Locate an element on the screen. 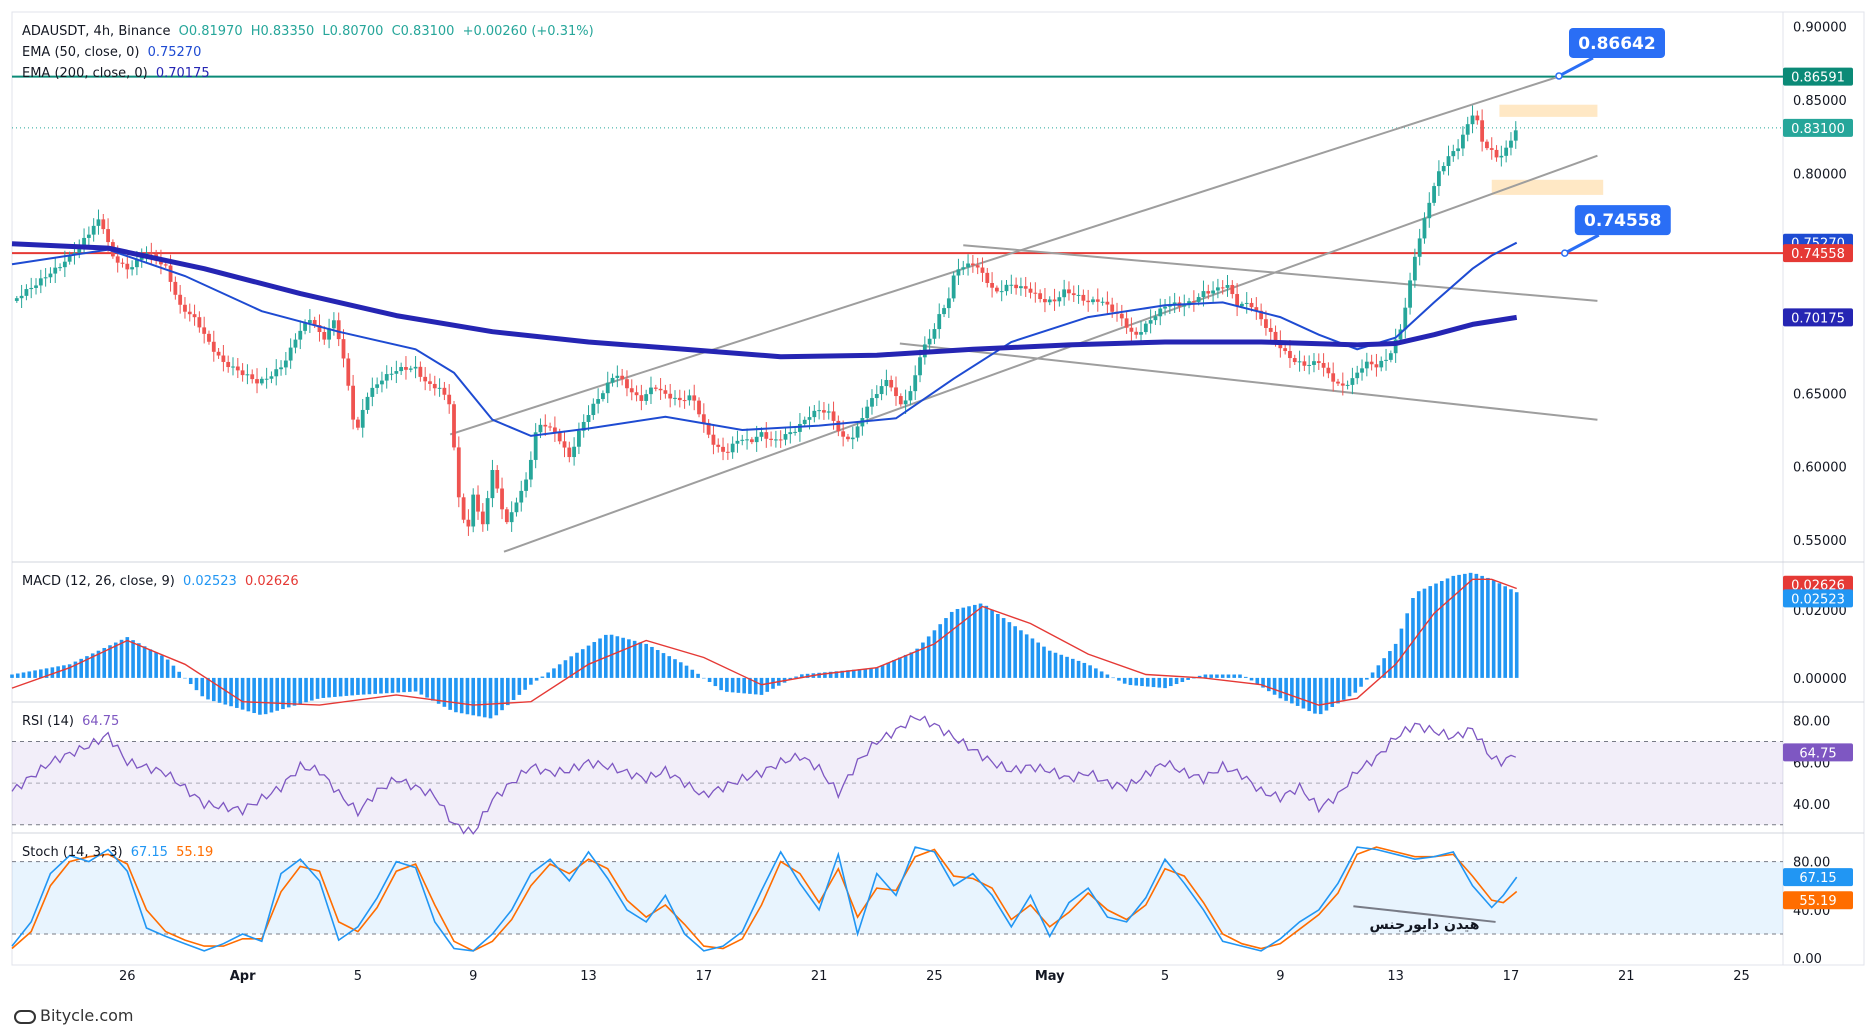 The image size is (1876, 1036). time-axis-label: 13 is located at coordinates (1395, 976).